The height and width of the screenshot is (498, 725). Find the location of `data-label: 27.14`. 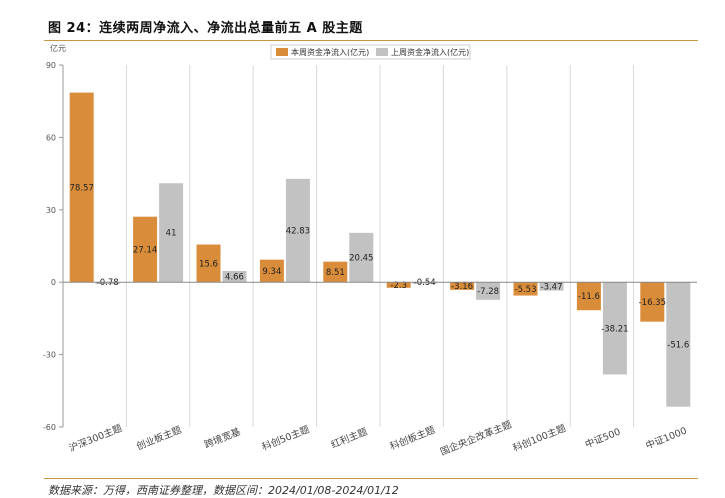

data-label: 27.14 is located at coordinates (145, 250).